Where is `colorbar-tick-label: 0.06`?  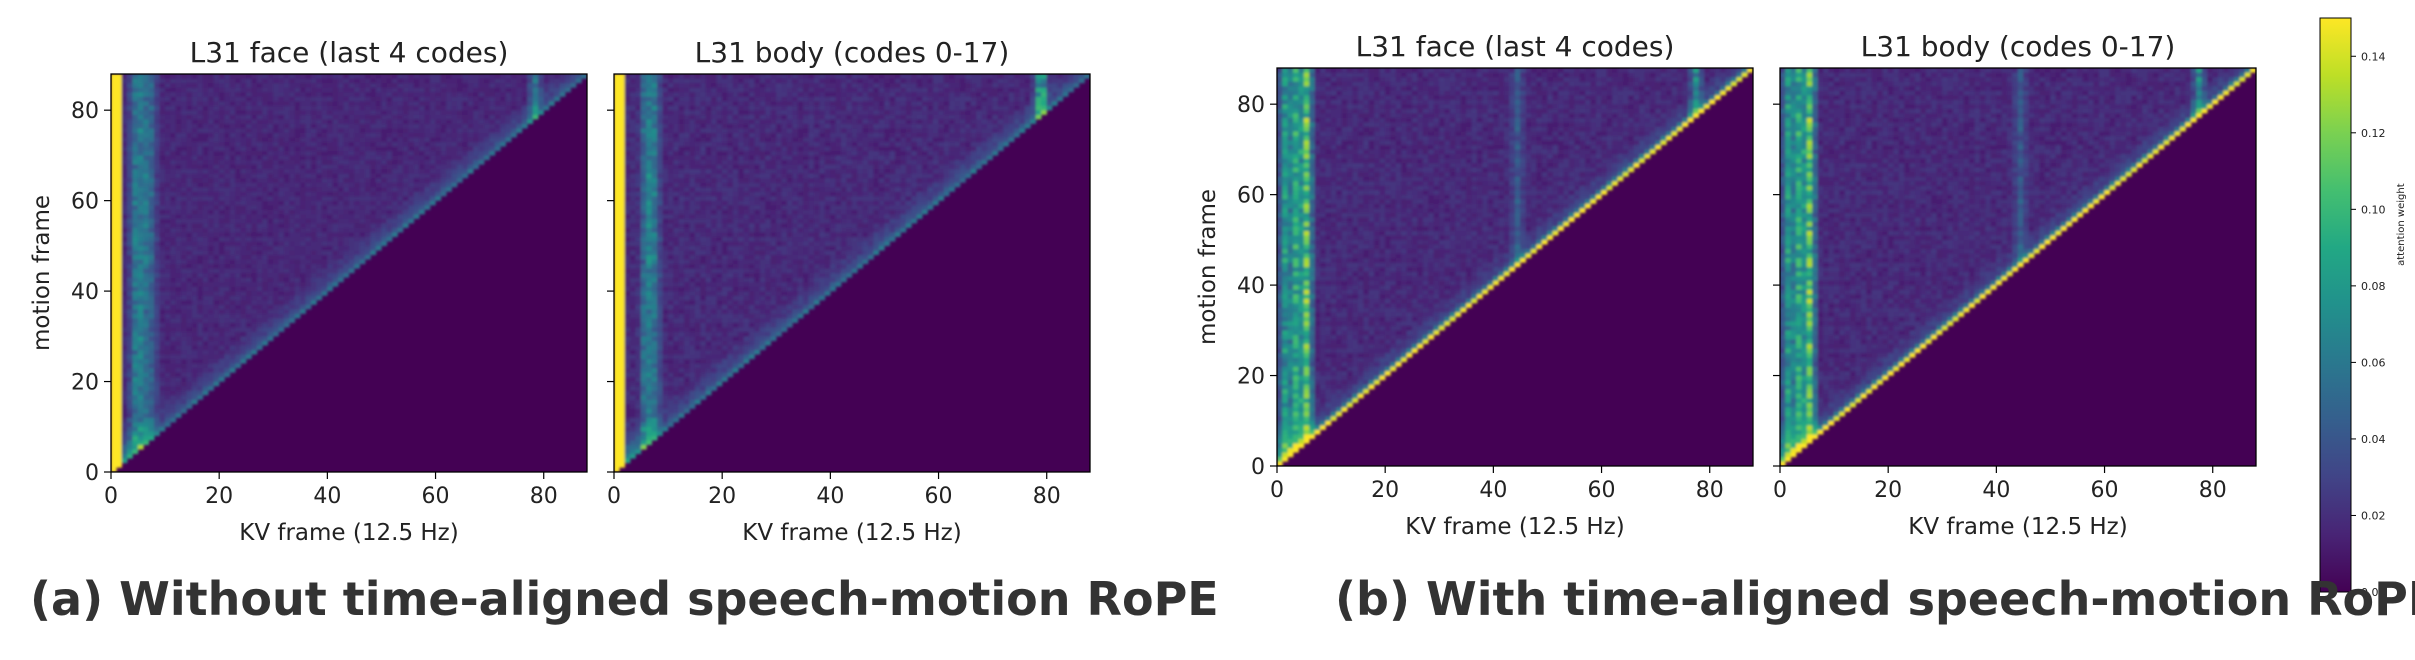 colorbar-tick-label: 0.06 is located at coordinates (2373, 362).